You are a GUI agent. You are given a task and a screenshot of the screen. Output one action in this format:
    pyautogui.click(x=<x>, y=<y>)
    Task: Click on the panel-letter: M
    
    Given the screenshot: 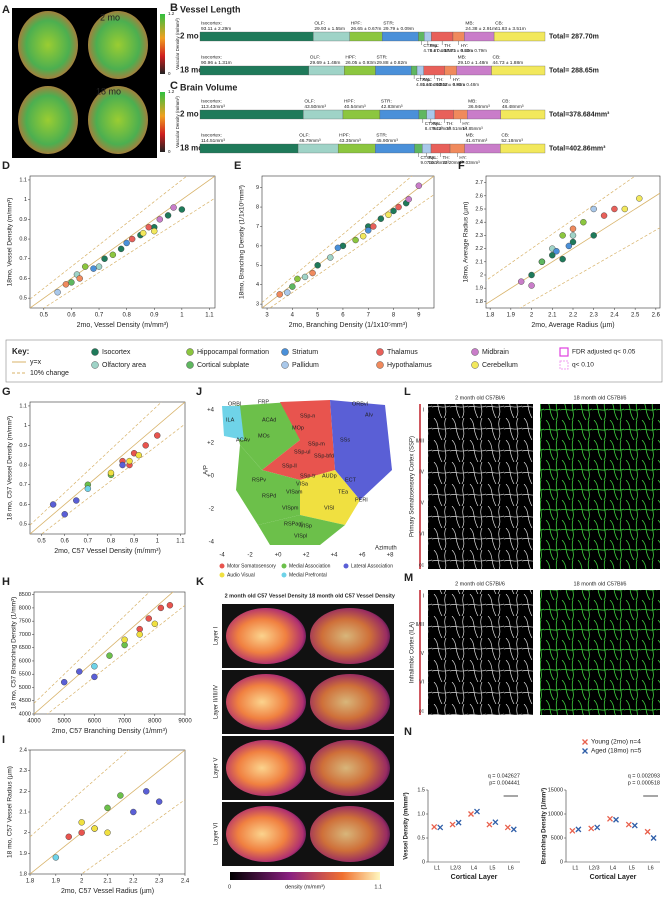 What is the action you would take?
    pyautogui.click(x=408, y=578)
    